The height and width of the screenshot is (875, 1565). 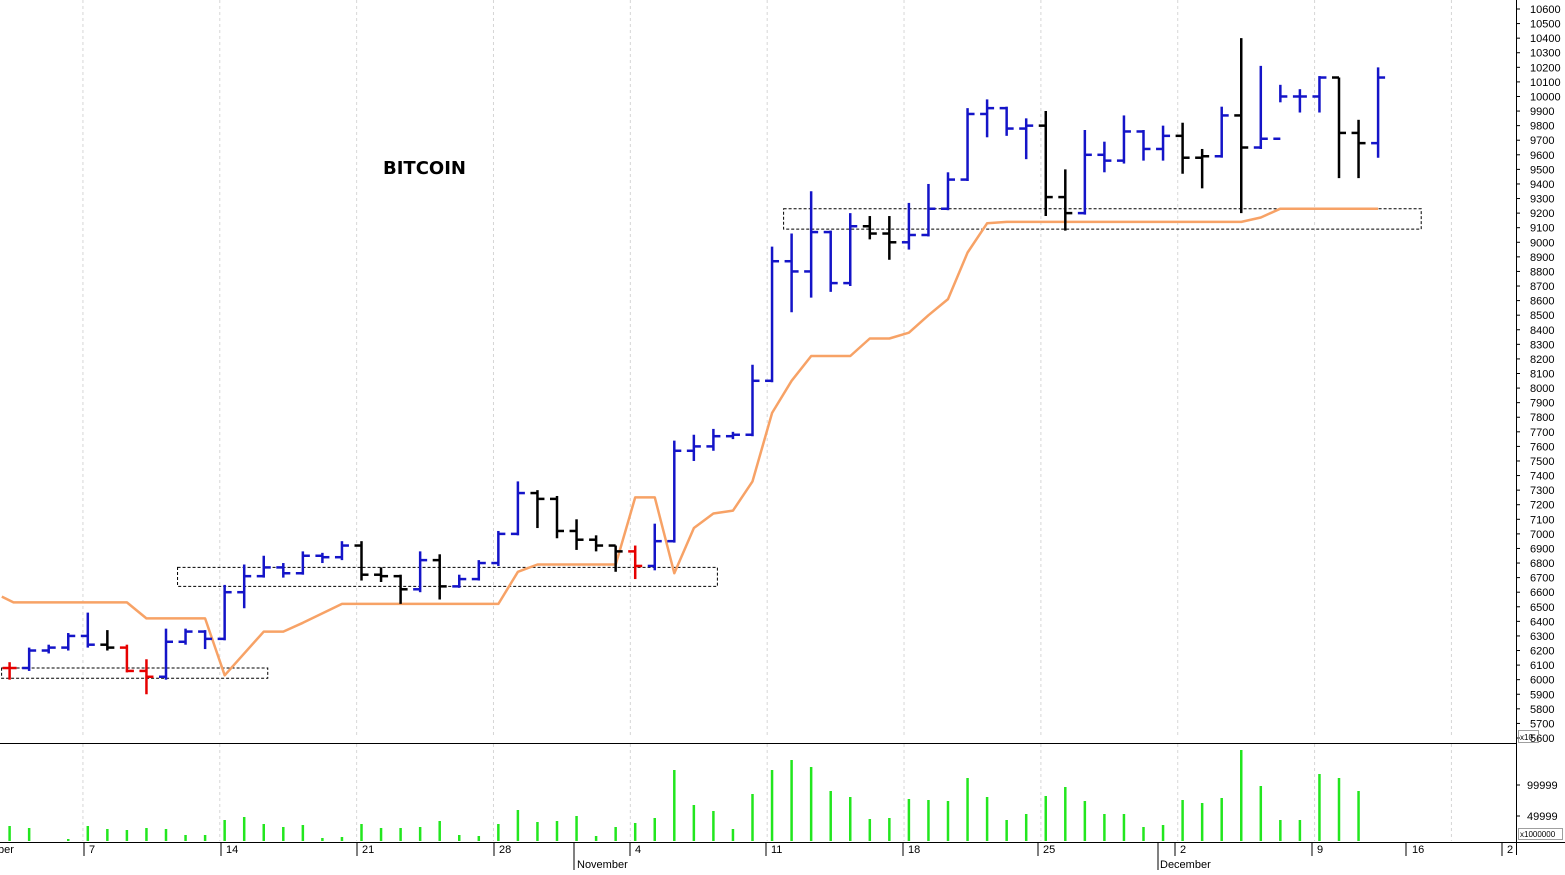 What do you see at coordinates (1542, 243) in the screenshot?
I see `price-tick-label: 9000` at bounding box center [1542, 243].